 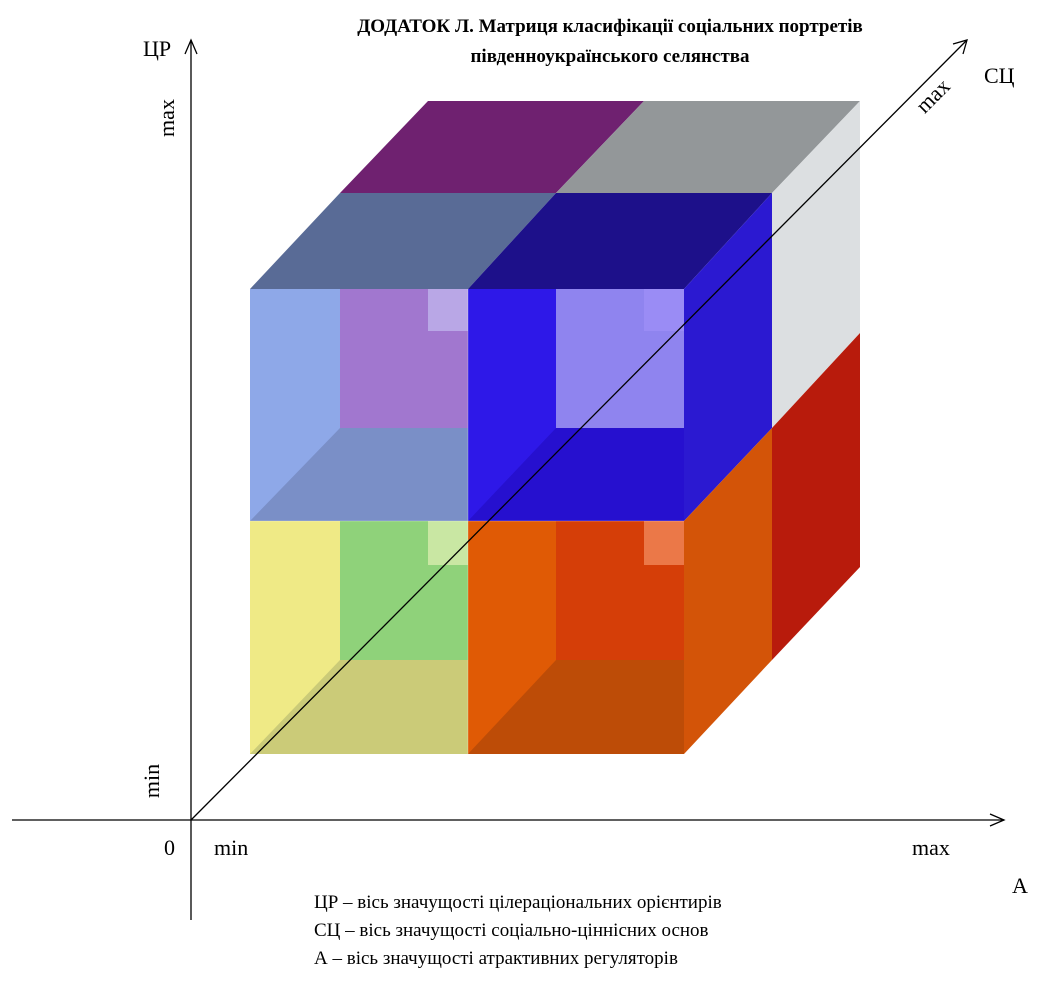 I want to click on right-face-back-upper, so click(x=816, y=264).